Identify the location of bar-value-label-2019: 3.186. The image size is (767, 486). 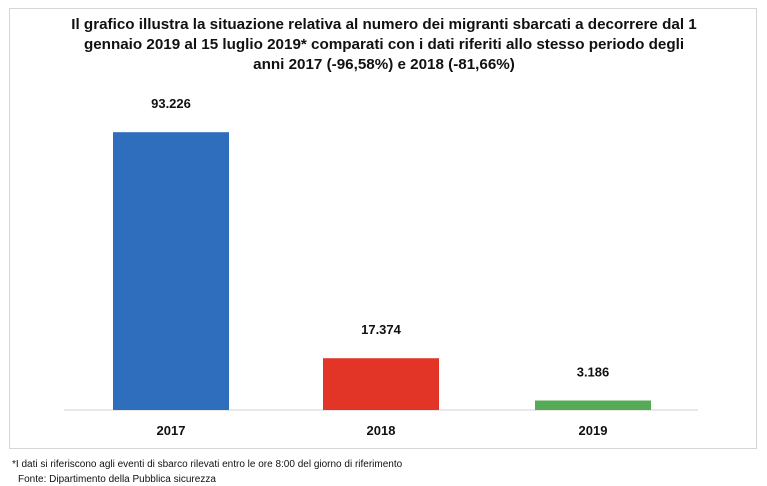
(593, 372).